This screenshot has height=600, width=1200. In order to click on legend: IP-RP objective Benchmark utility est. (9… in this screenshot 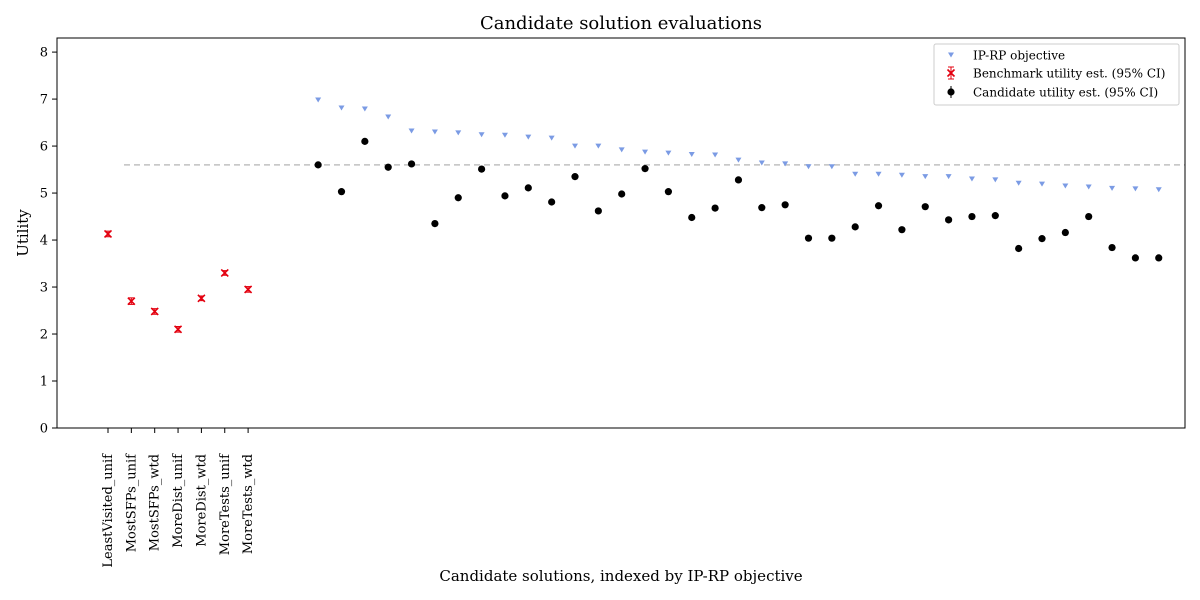, I will do `click(1056, 74)`.